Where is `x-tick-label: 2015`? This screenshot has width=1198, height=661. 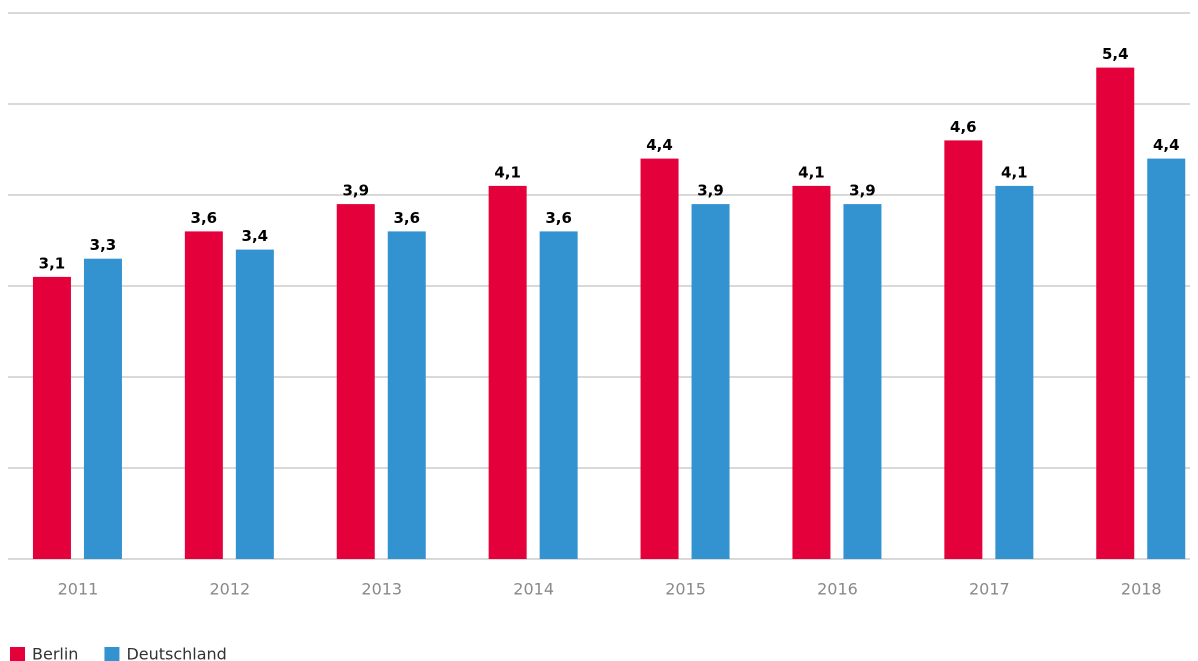
x-tick-label: 2015 is located at coordinates (685, 589).